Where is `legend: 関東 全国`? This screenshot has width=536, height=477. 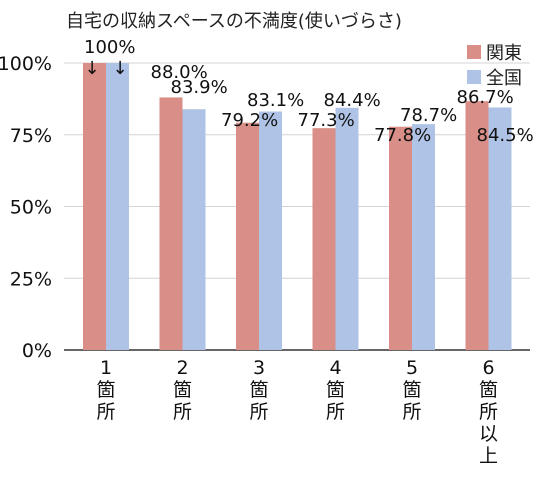
legend: 関東 全国 is located at coordinates (494, 66).